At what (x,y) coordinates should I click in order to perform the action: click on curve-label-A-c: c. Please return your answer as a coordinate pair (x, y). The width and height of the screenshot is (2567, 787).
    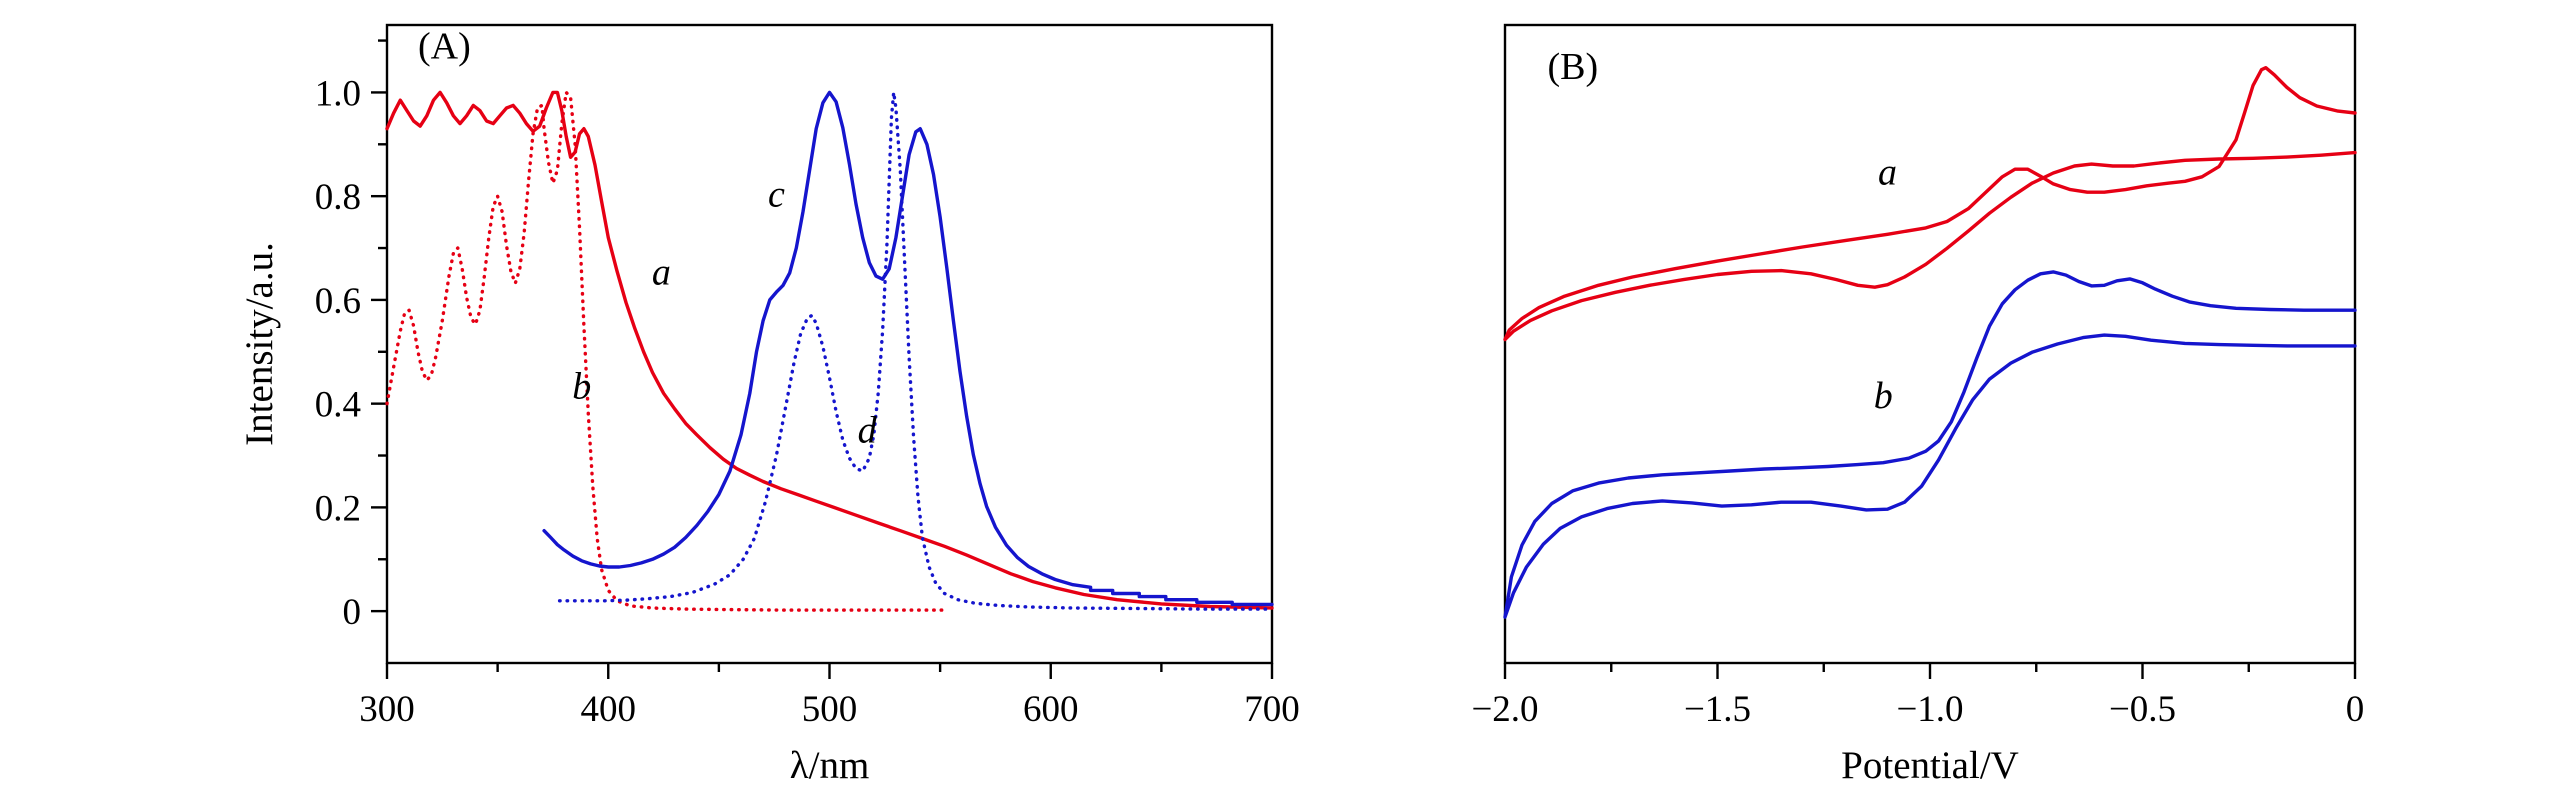
    Looking at the image, I should click on (776, 195).